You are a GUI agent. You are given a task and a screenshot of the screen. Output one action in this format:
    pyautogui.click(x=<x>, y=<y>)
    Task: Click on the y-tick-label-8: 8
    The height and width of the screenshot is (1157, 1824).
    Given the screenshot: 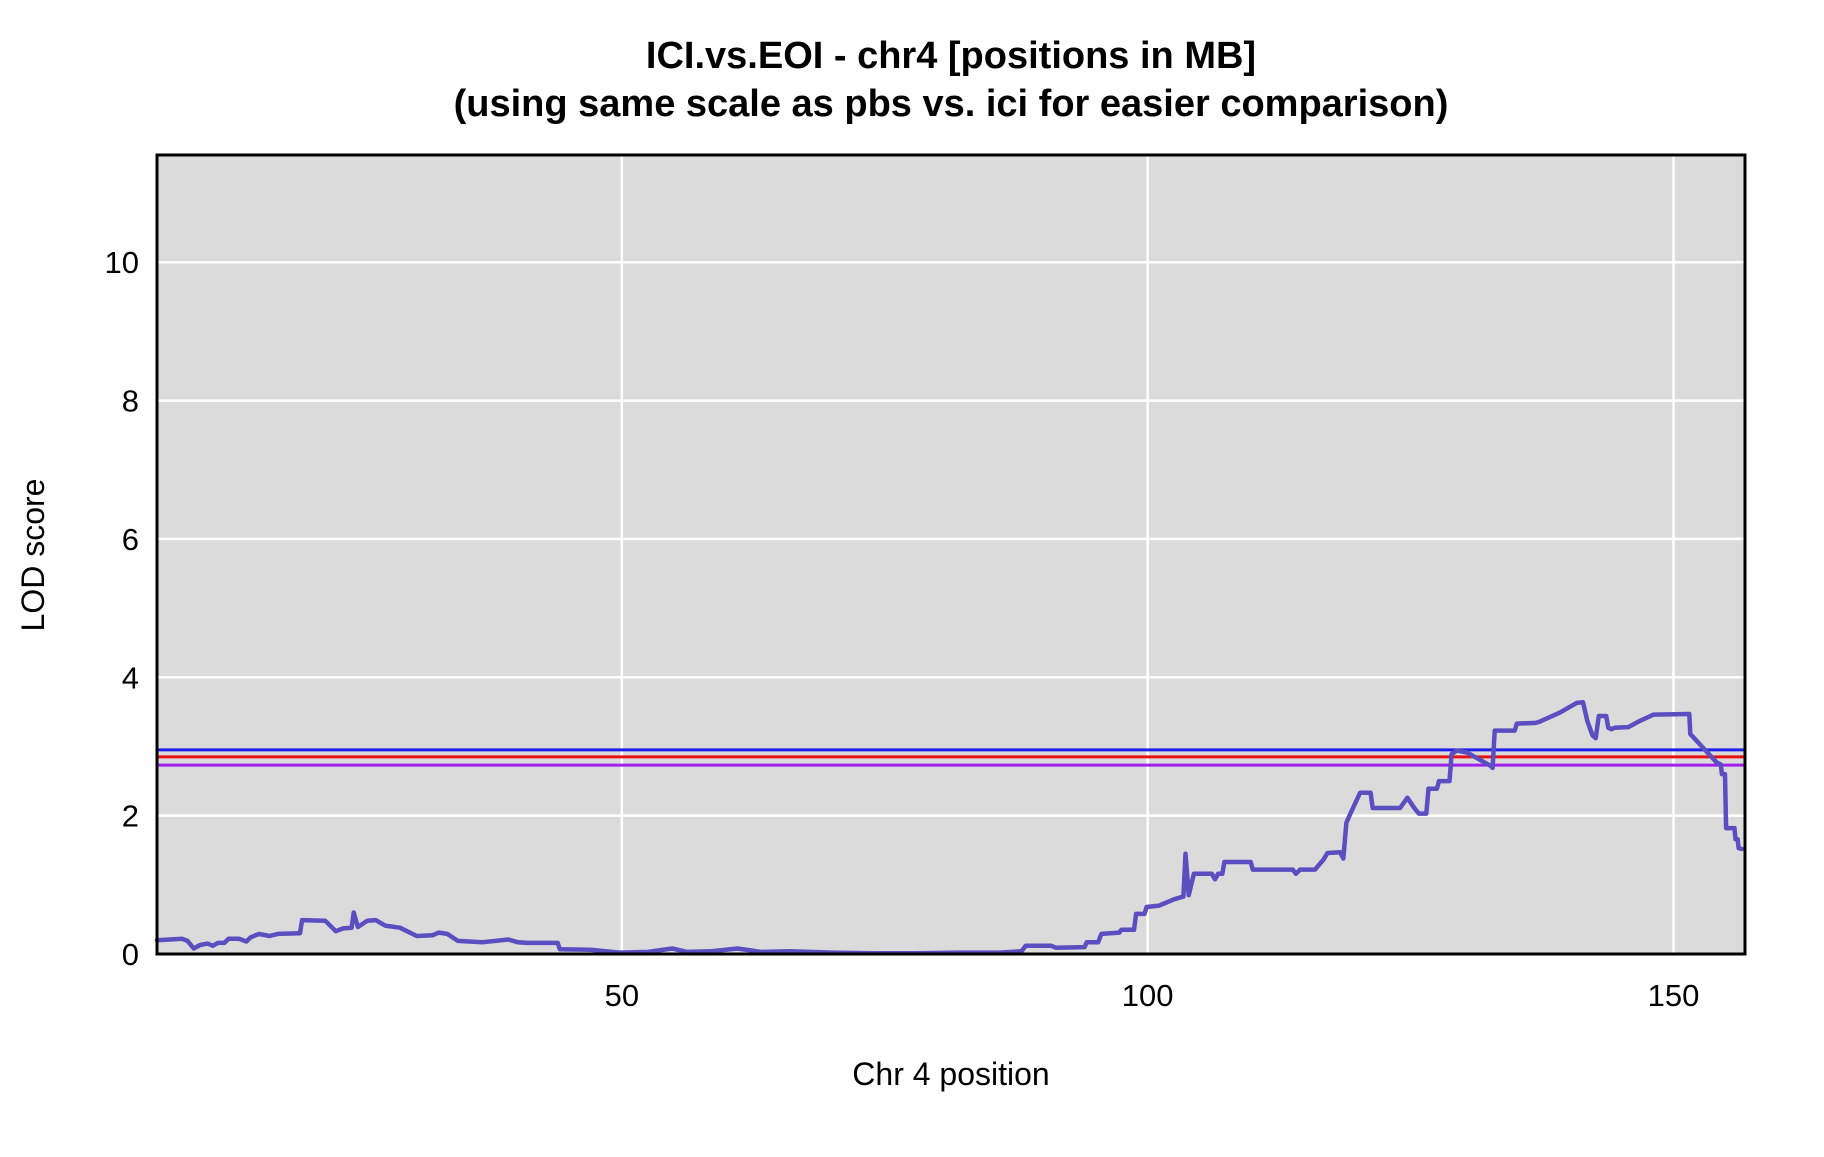 What is the action you would take?
    pyautogui.click(x=130, y=401)
    